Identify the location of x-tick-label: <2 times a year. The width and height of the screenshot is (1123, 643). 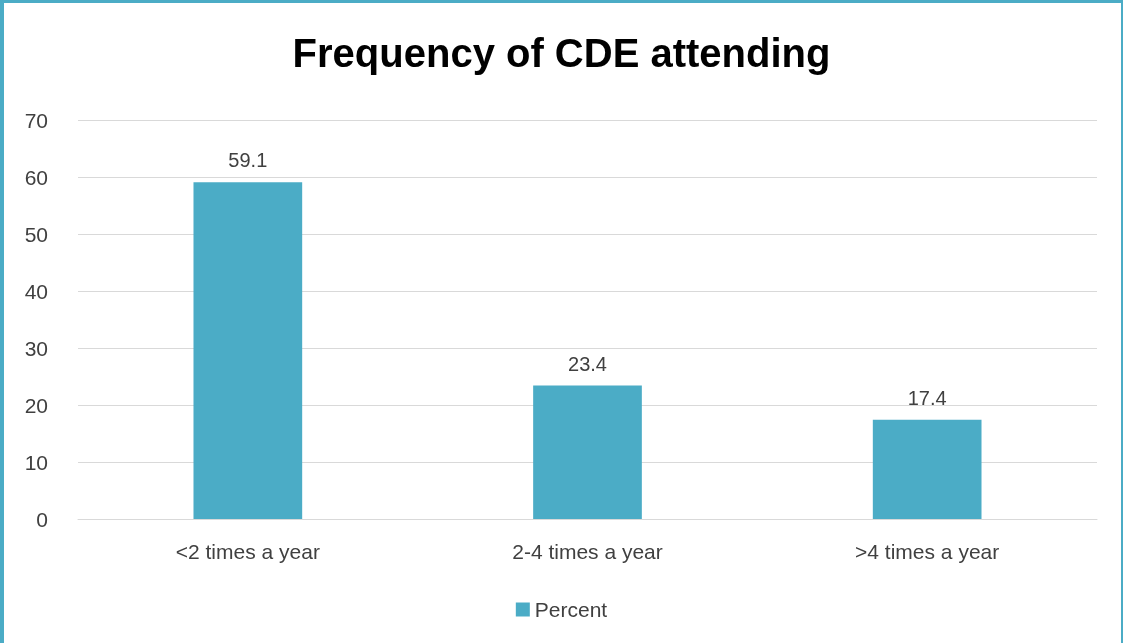
(247, 551).